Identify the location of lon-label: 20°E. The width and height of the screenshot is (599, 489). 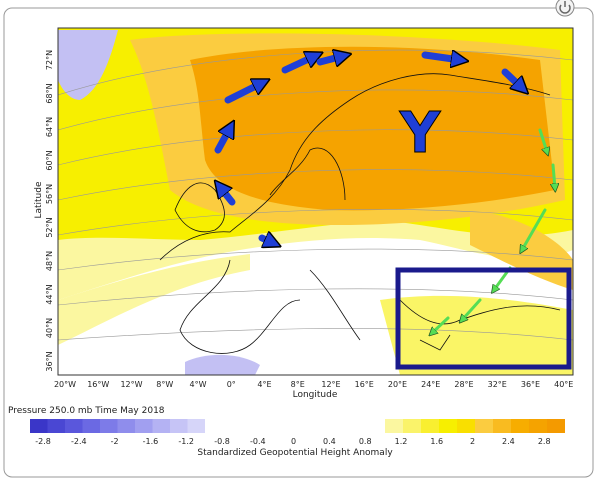
(397, 384).